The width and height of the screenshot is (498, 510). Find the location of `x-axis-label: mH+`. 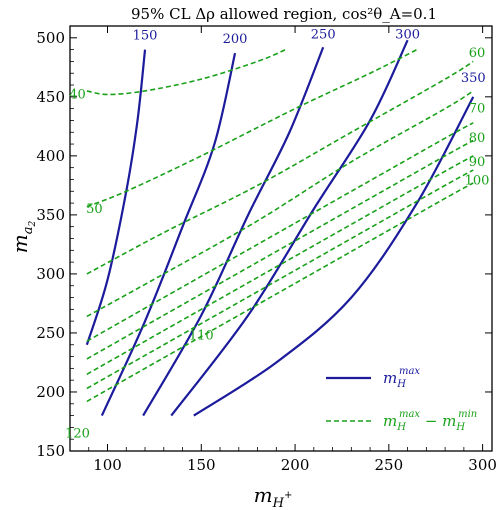

x-axis-label: mH+ is located at coordinates (273, 496).